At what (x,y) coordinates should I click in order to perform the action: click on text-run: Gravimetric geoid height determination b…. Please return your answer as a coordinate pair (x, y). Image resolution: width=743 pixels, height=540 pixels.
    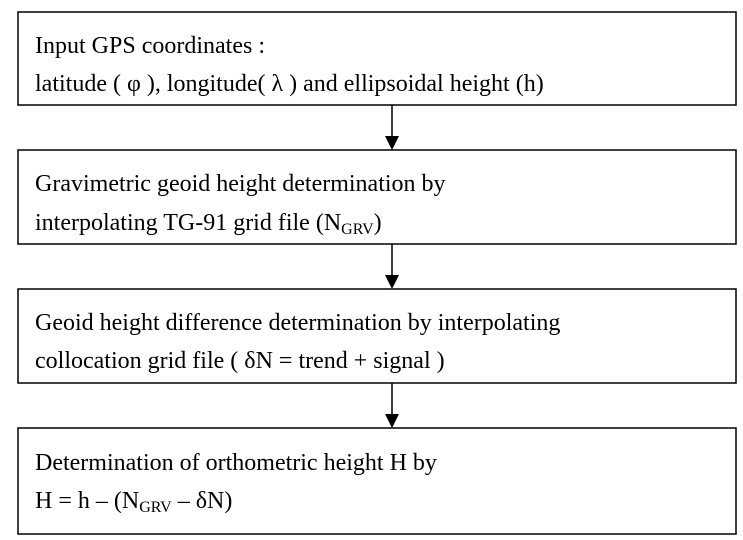
    Looking at the image, I should click on (240, 184).